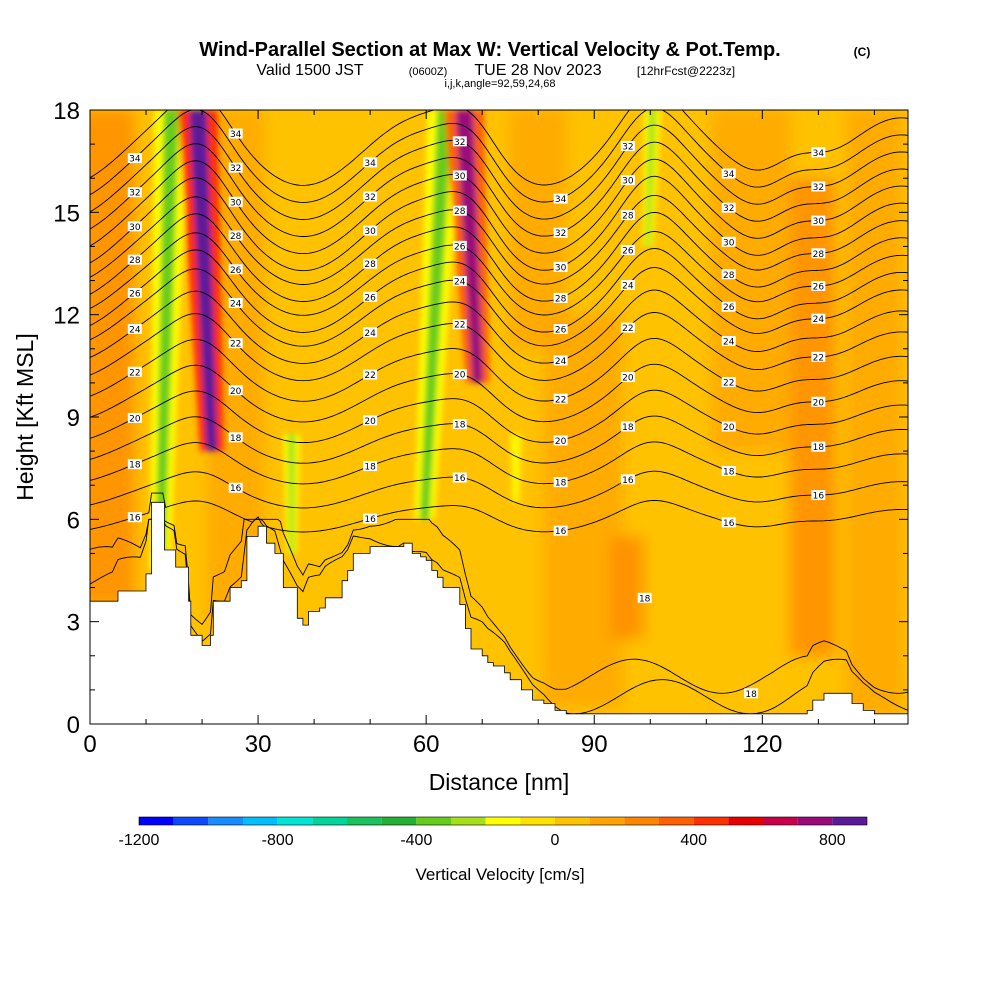  What do you see at coordinates (139, 840) in the screenshot?
I see `colorbar-tick-label: -1200` at bounding box center [139, 840].